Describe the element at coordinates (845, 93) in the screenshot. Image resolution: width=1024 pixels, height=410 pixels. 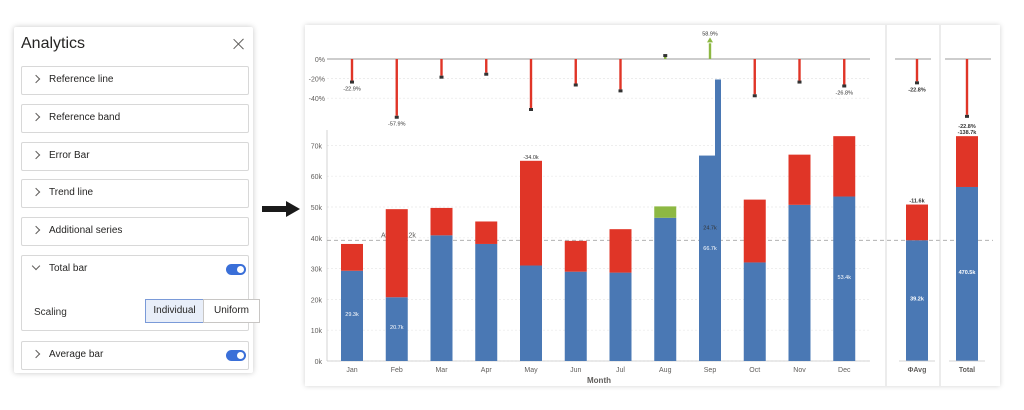
I see `variance-label: -26.8%` at that location.